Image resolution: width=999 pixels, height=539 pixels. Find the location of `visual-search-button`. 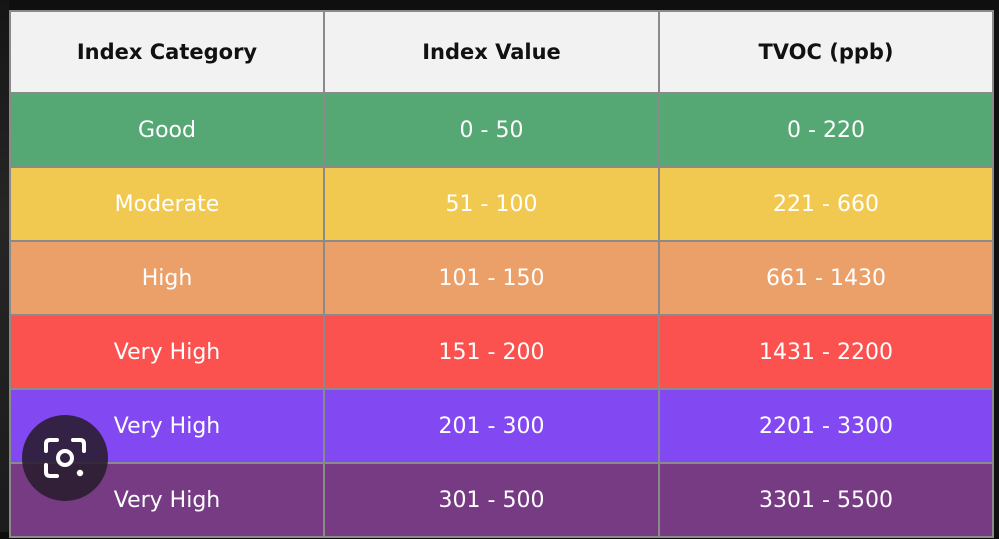

visual-search-button is located at coordinates (65, 458).